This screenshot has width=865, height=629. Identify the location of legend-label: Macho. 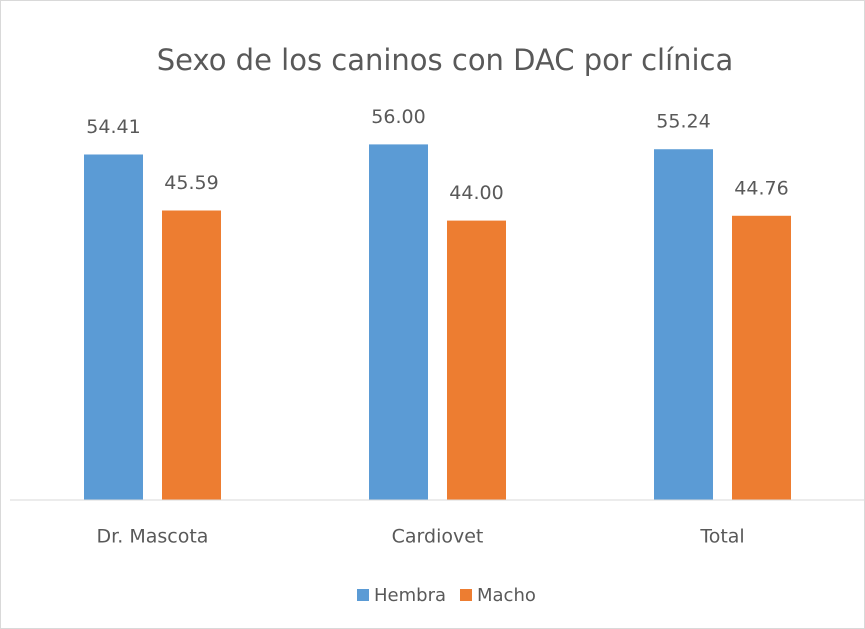
(506, 595).